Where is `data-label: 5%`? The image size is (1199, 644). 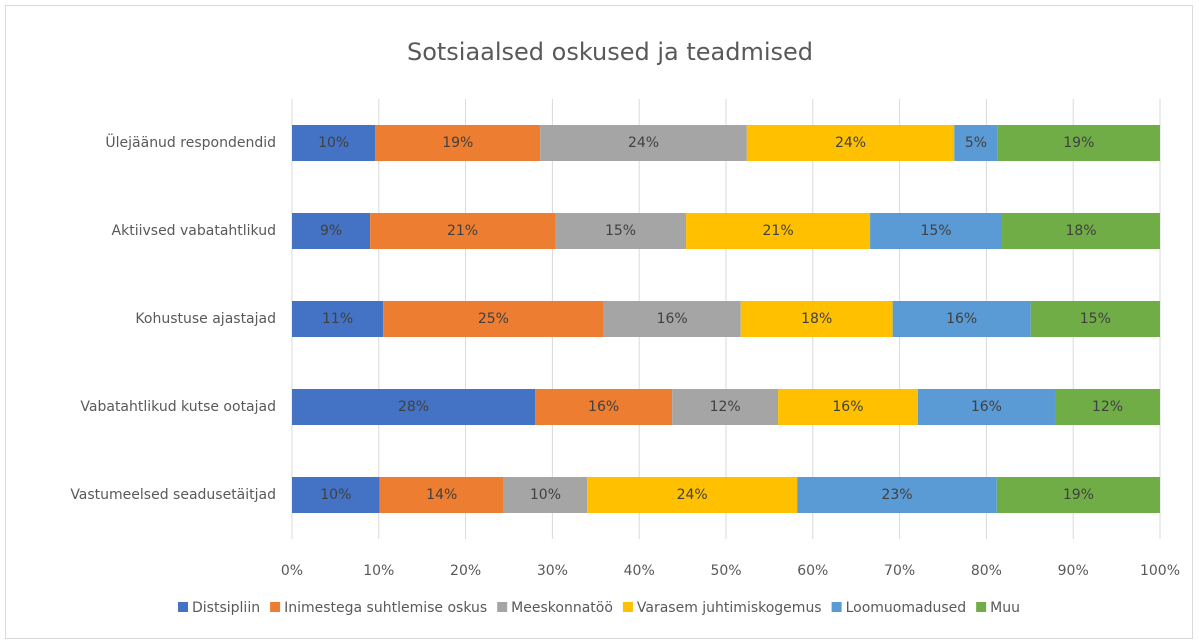 data-label: 5% is located at coordinates (976, 143).